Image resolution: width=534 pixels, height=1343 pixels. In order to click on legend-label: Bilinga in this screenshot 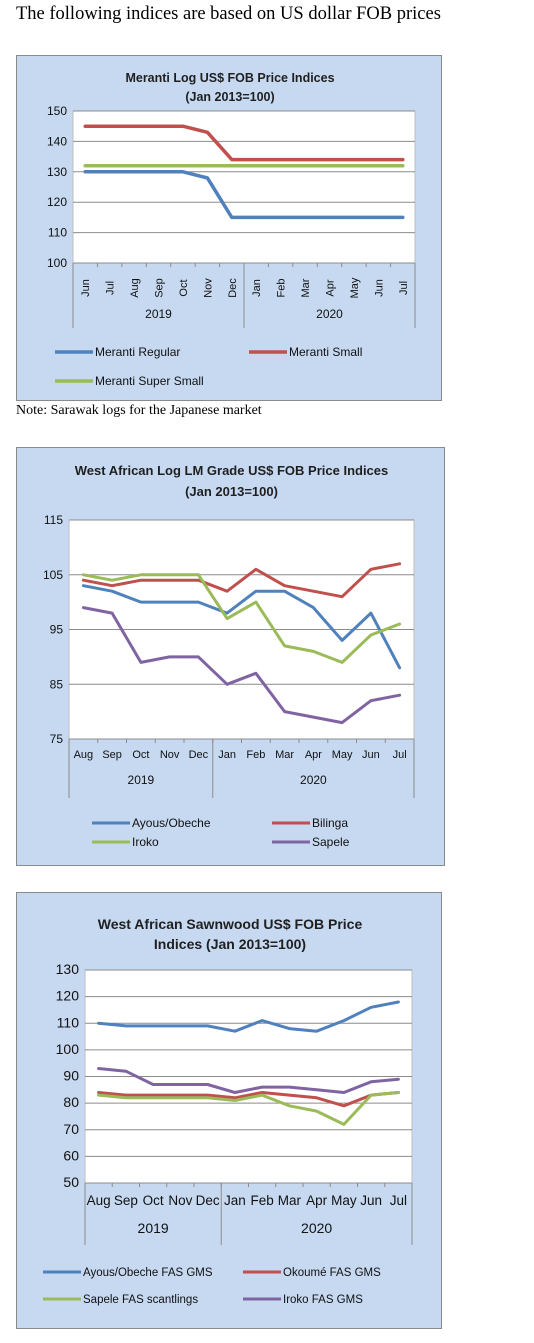, I will do `click(330, 823)`.